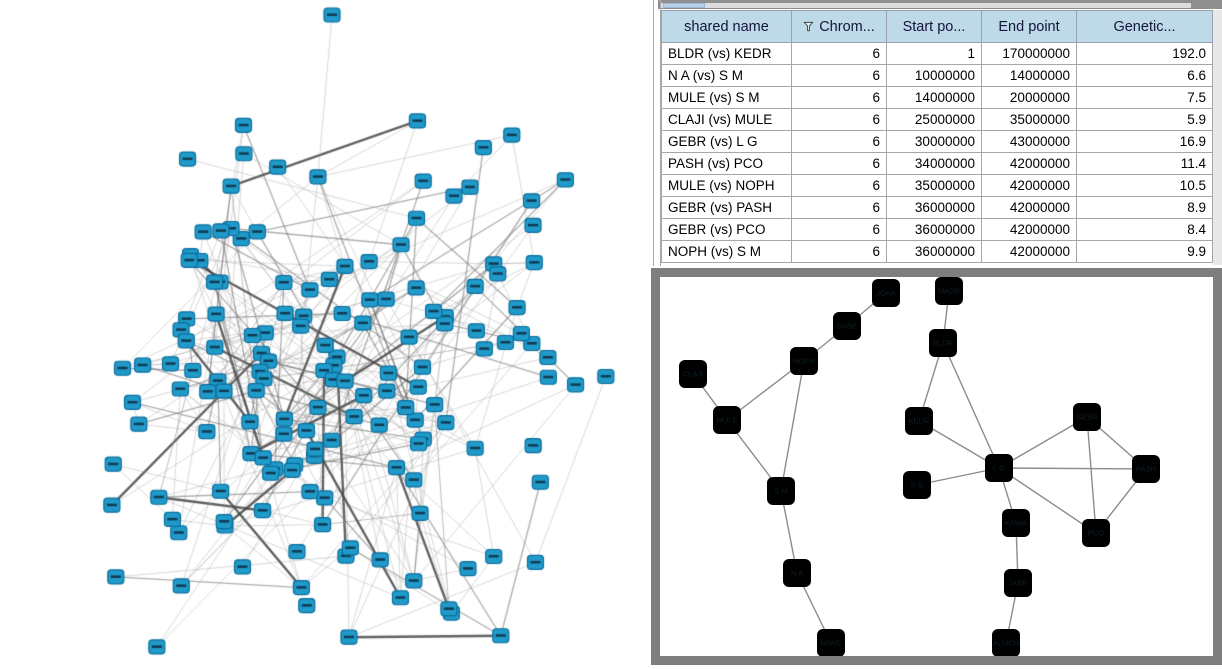 Image resolution: width=1222 pixels, height=669 pixels. Describe the element at coordinates (1029, 141) in the screenshot. I see `table-cell: 43000000` at that location.